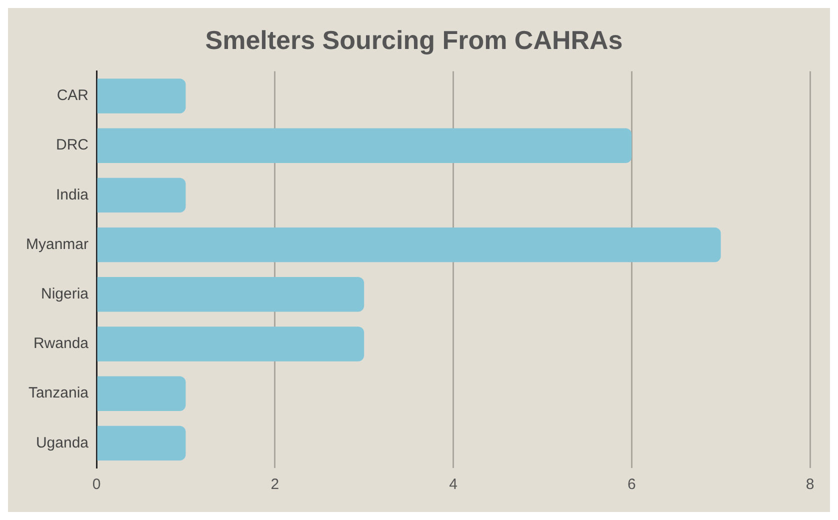 This screenshot has height=520, width=838. Describe the element at coordinates (453, 485) in the screenshot. I see `x-tick-label: 4` at that location.